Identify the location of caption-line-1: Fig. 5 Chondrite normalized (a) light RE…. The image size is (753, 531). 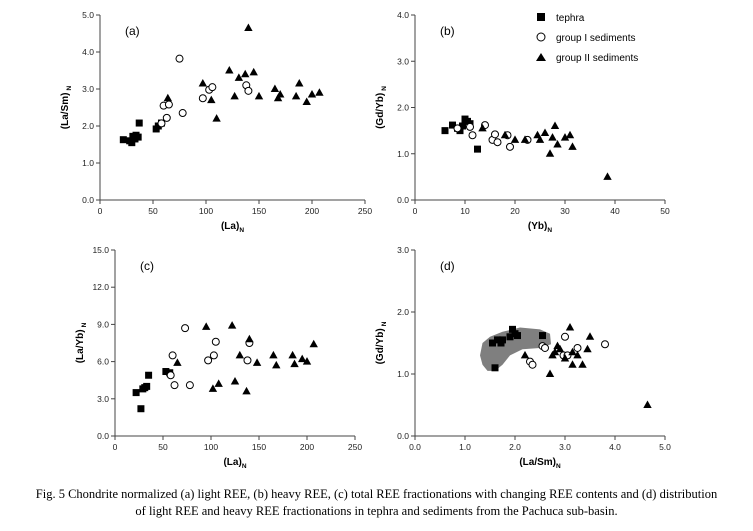
(376, 494).